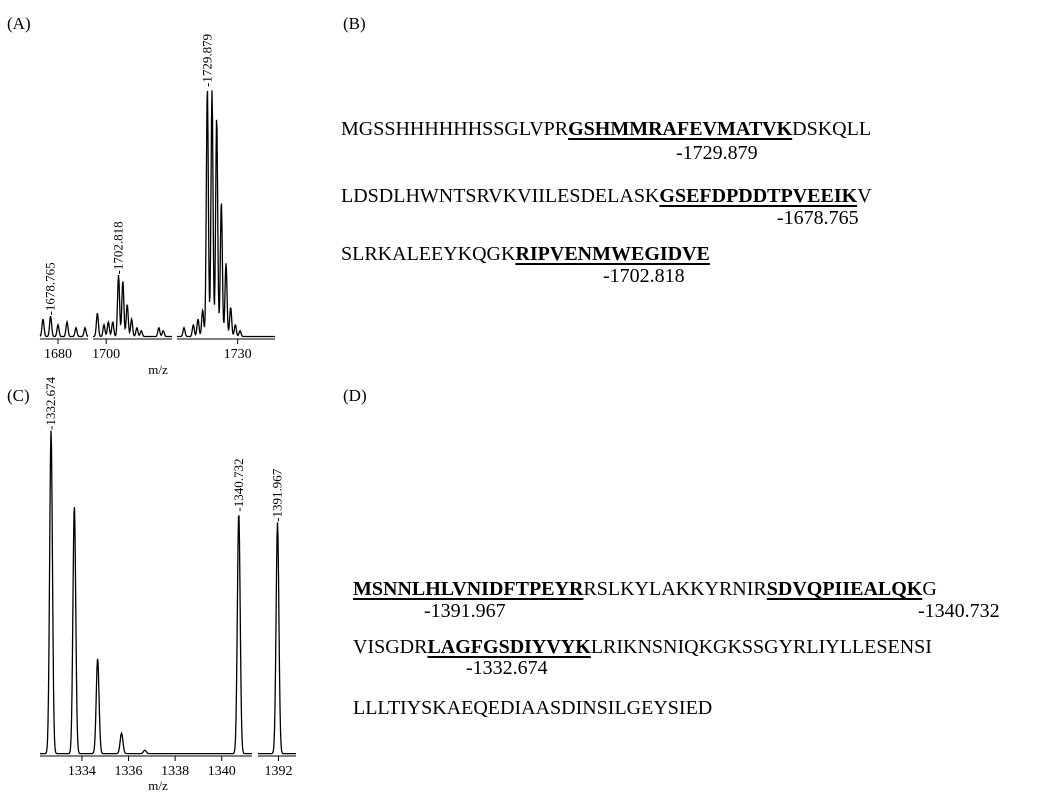 The image size is (1063, 795). I want to click on peak-annotation: -1340.732, so click(238, 485).